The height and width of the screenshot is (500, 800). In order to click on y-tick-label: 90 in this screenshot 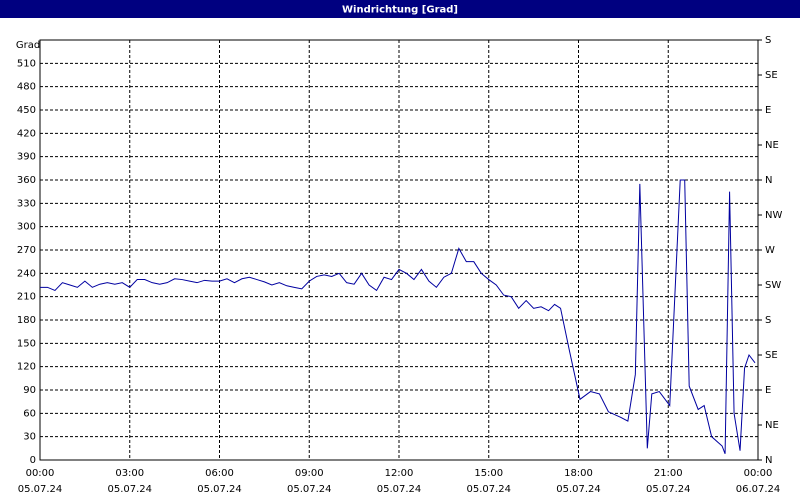, I will do `click(29, 390)`.